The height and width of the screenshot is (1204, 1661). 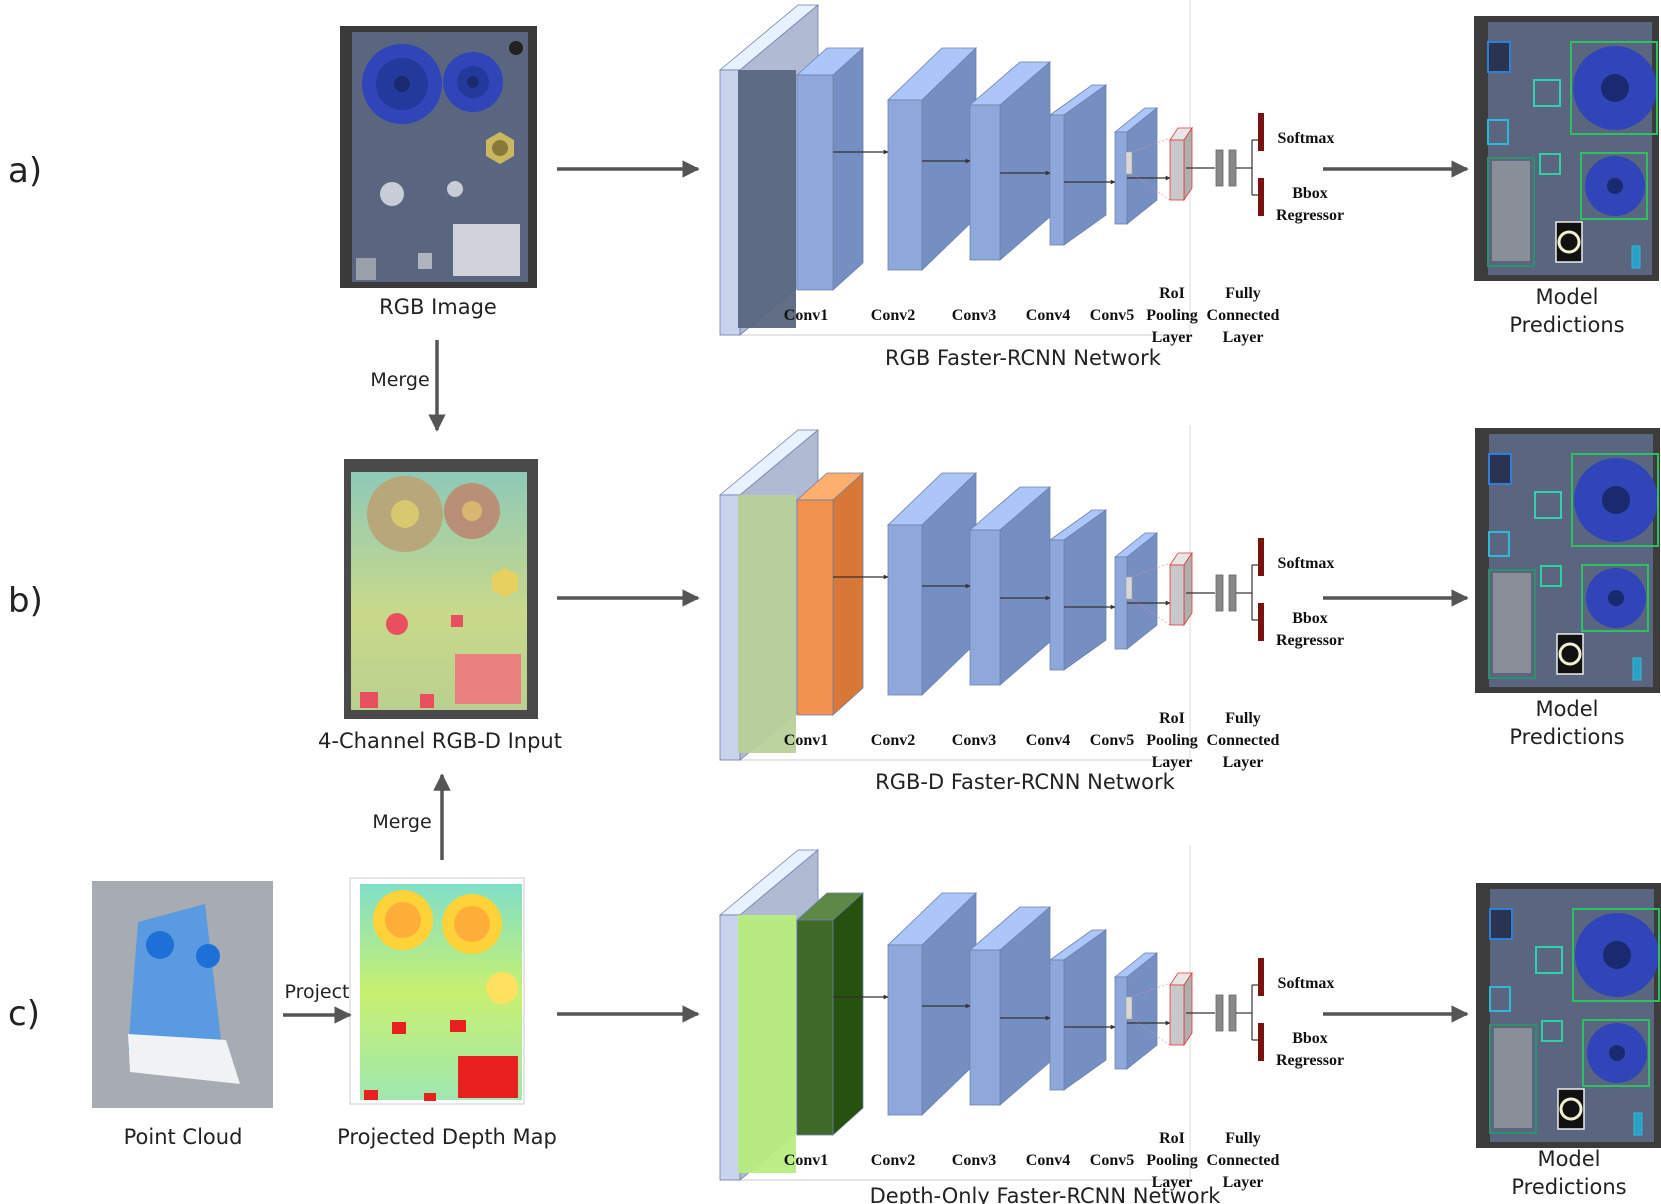 I want to click on model-predictions-rgbd, so click(x=1567, y=560).